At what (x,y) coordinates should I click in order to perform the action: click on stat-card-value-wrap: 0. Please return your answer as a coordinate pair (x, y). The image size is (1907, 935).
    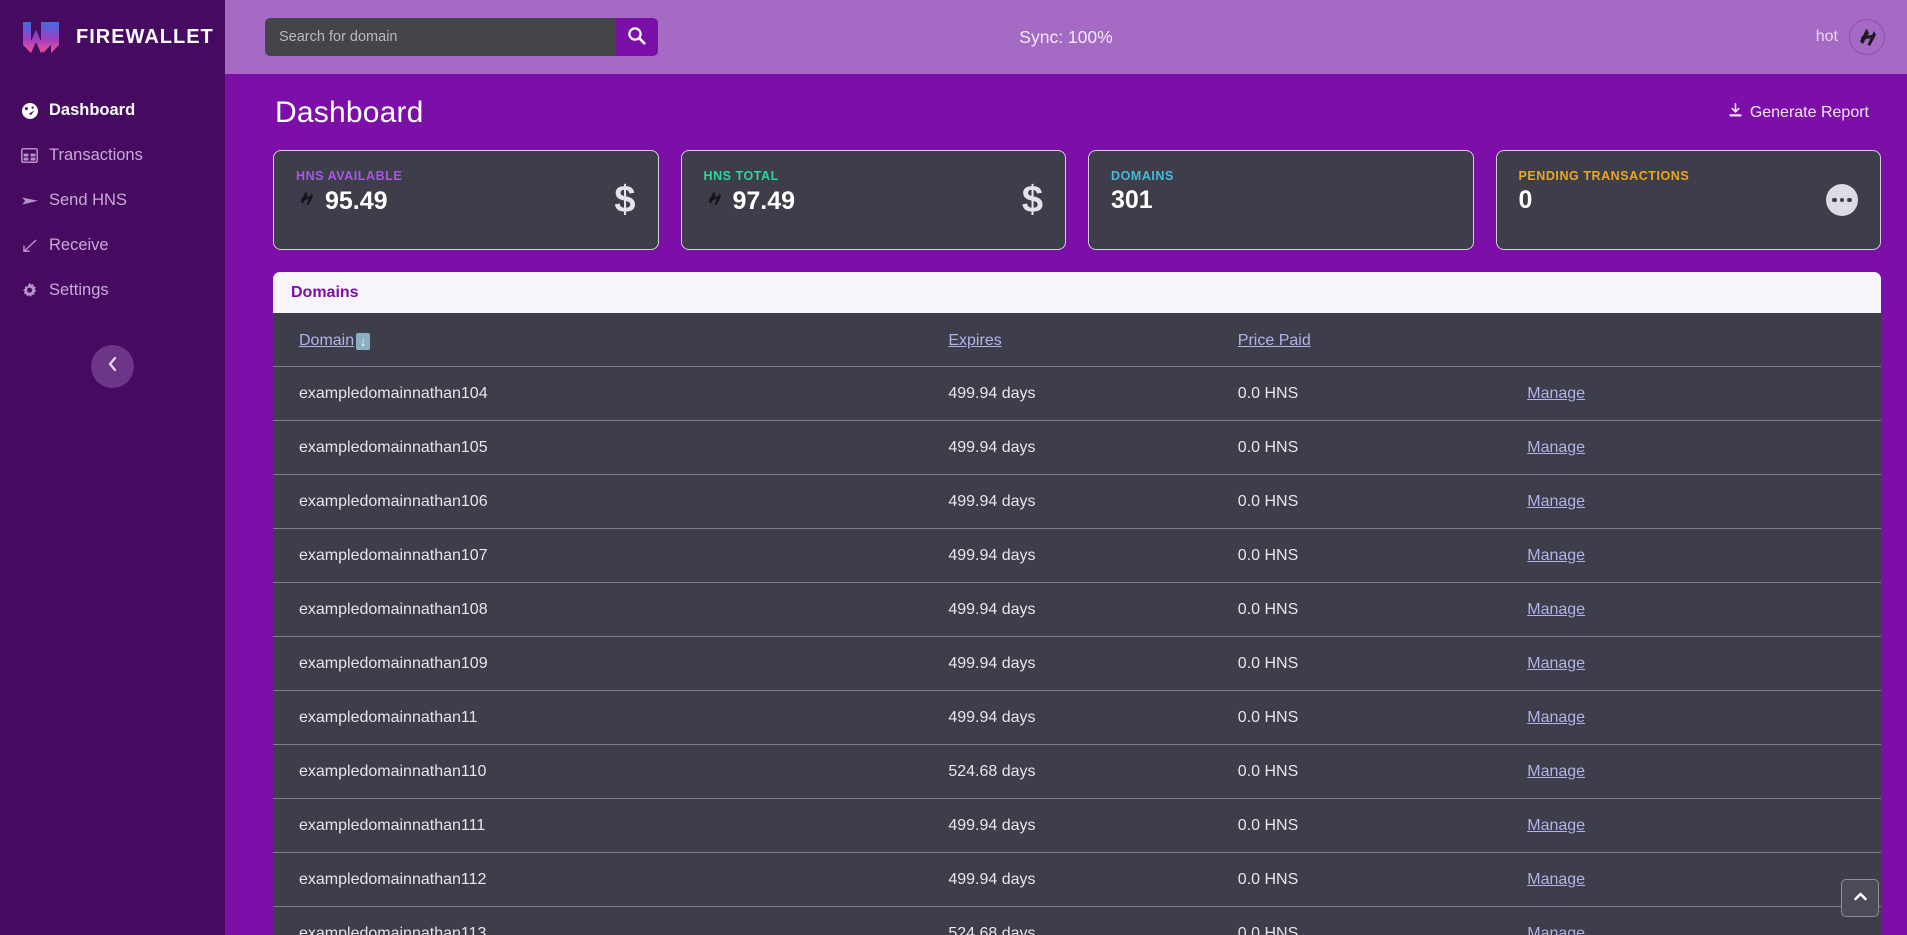
    Looking at the image, I should click on (1604, 200).